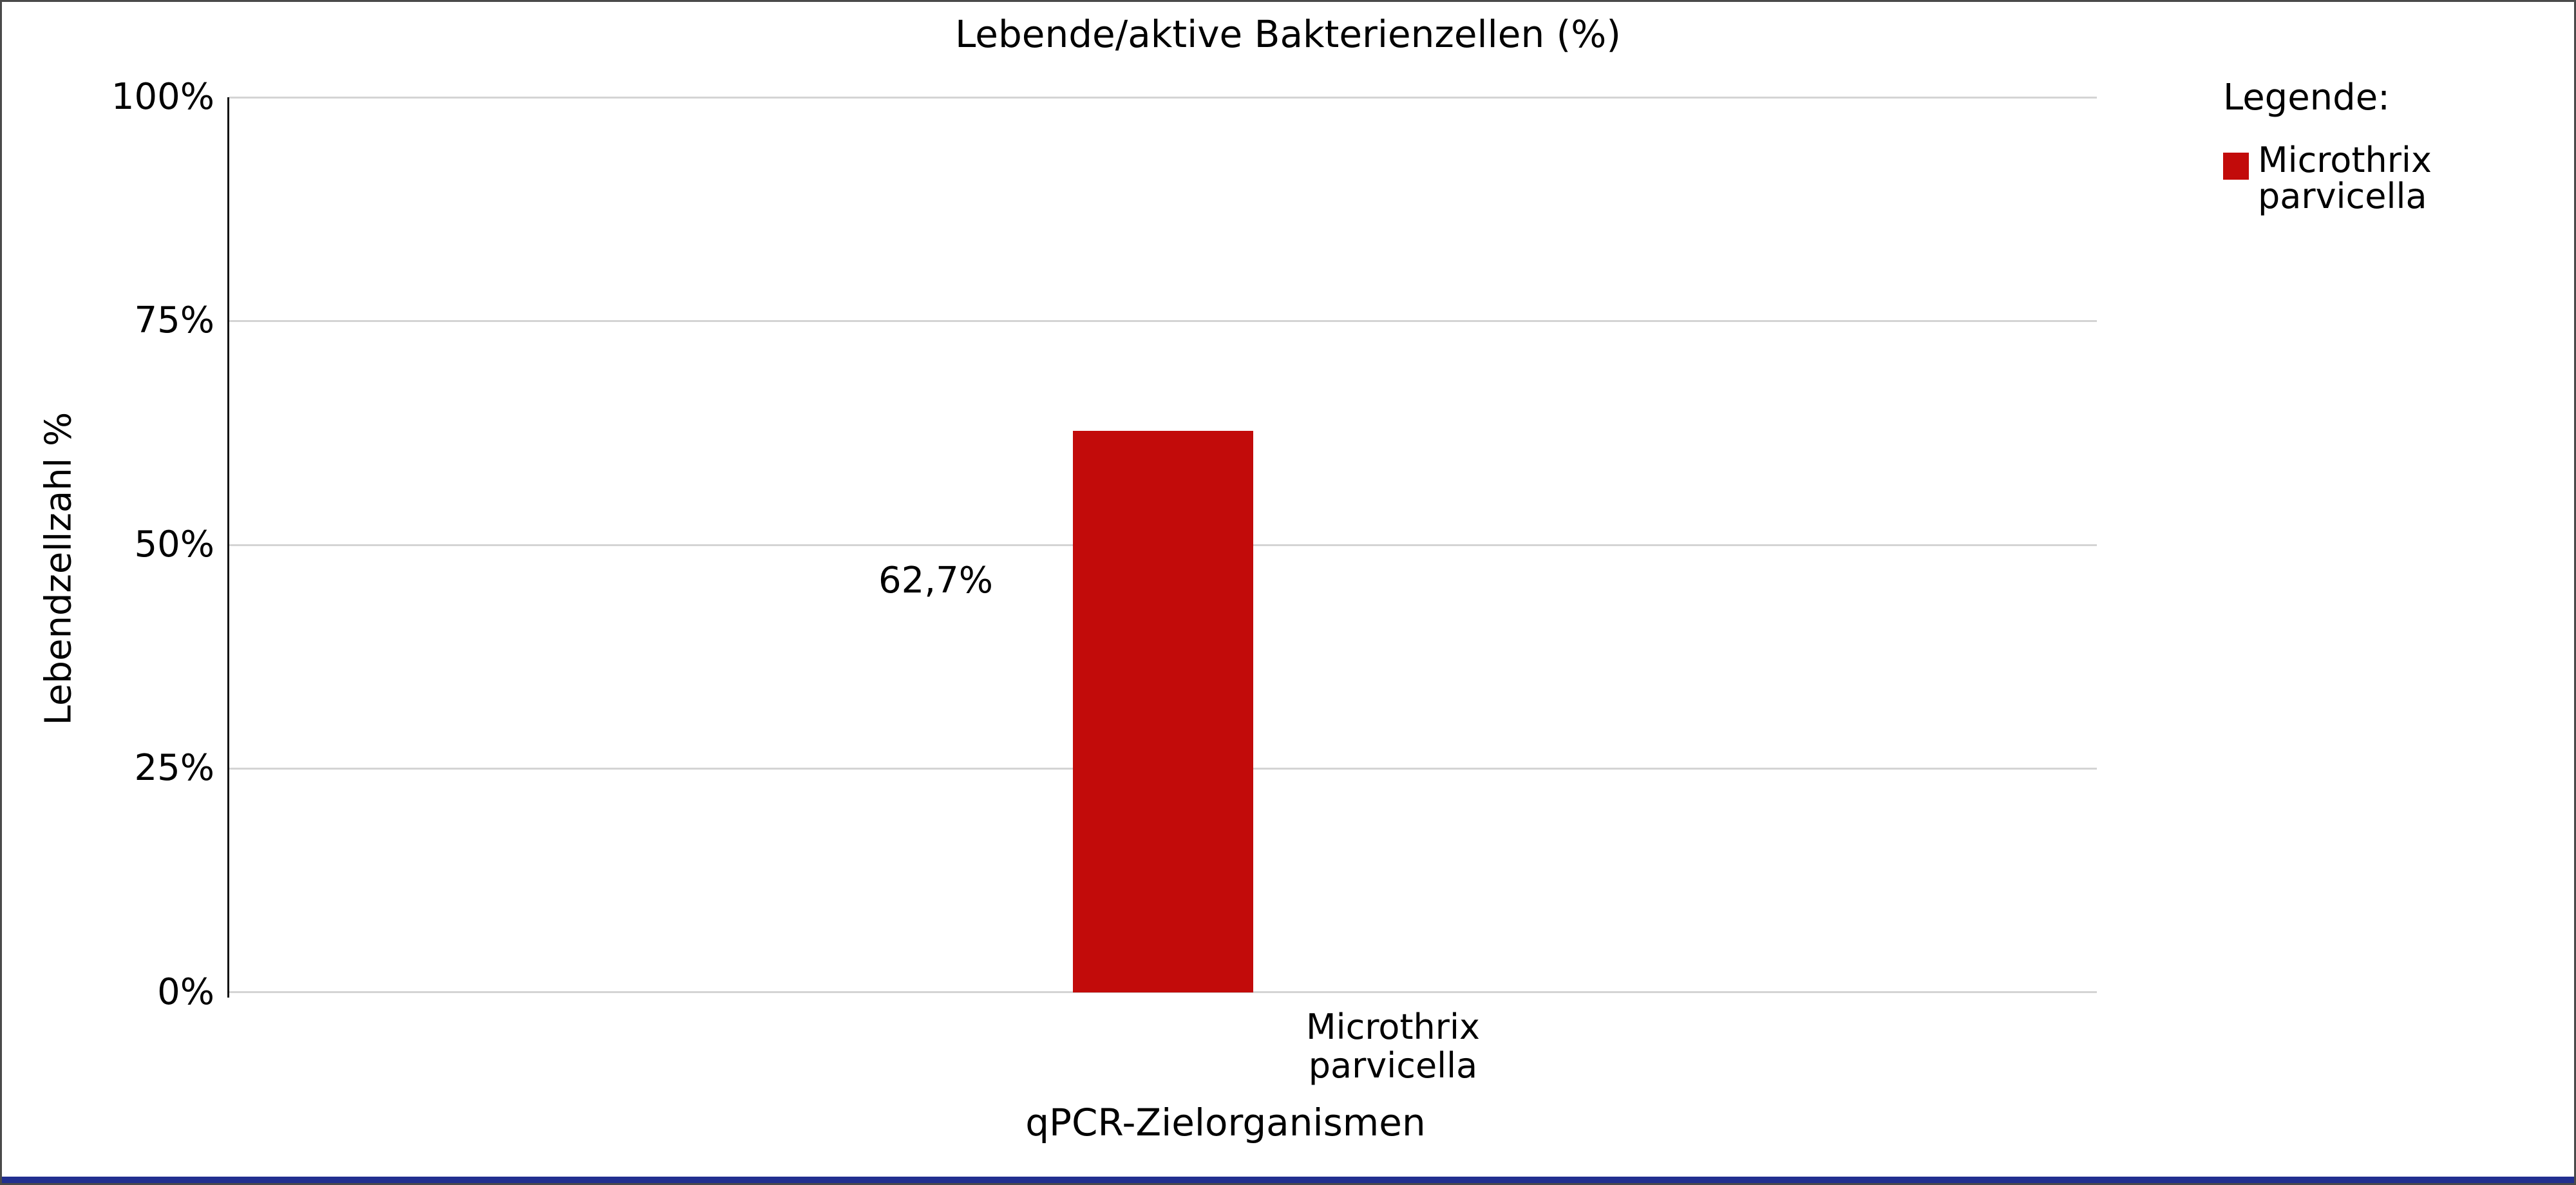  I want to click on legend: Legende: Microthrix parvicella, so click(2377, 146).